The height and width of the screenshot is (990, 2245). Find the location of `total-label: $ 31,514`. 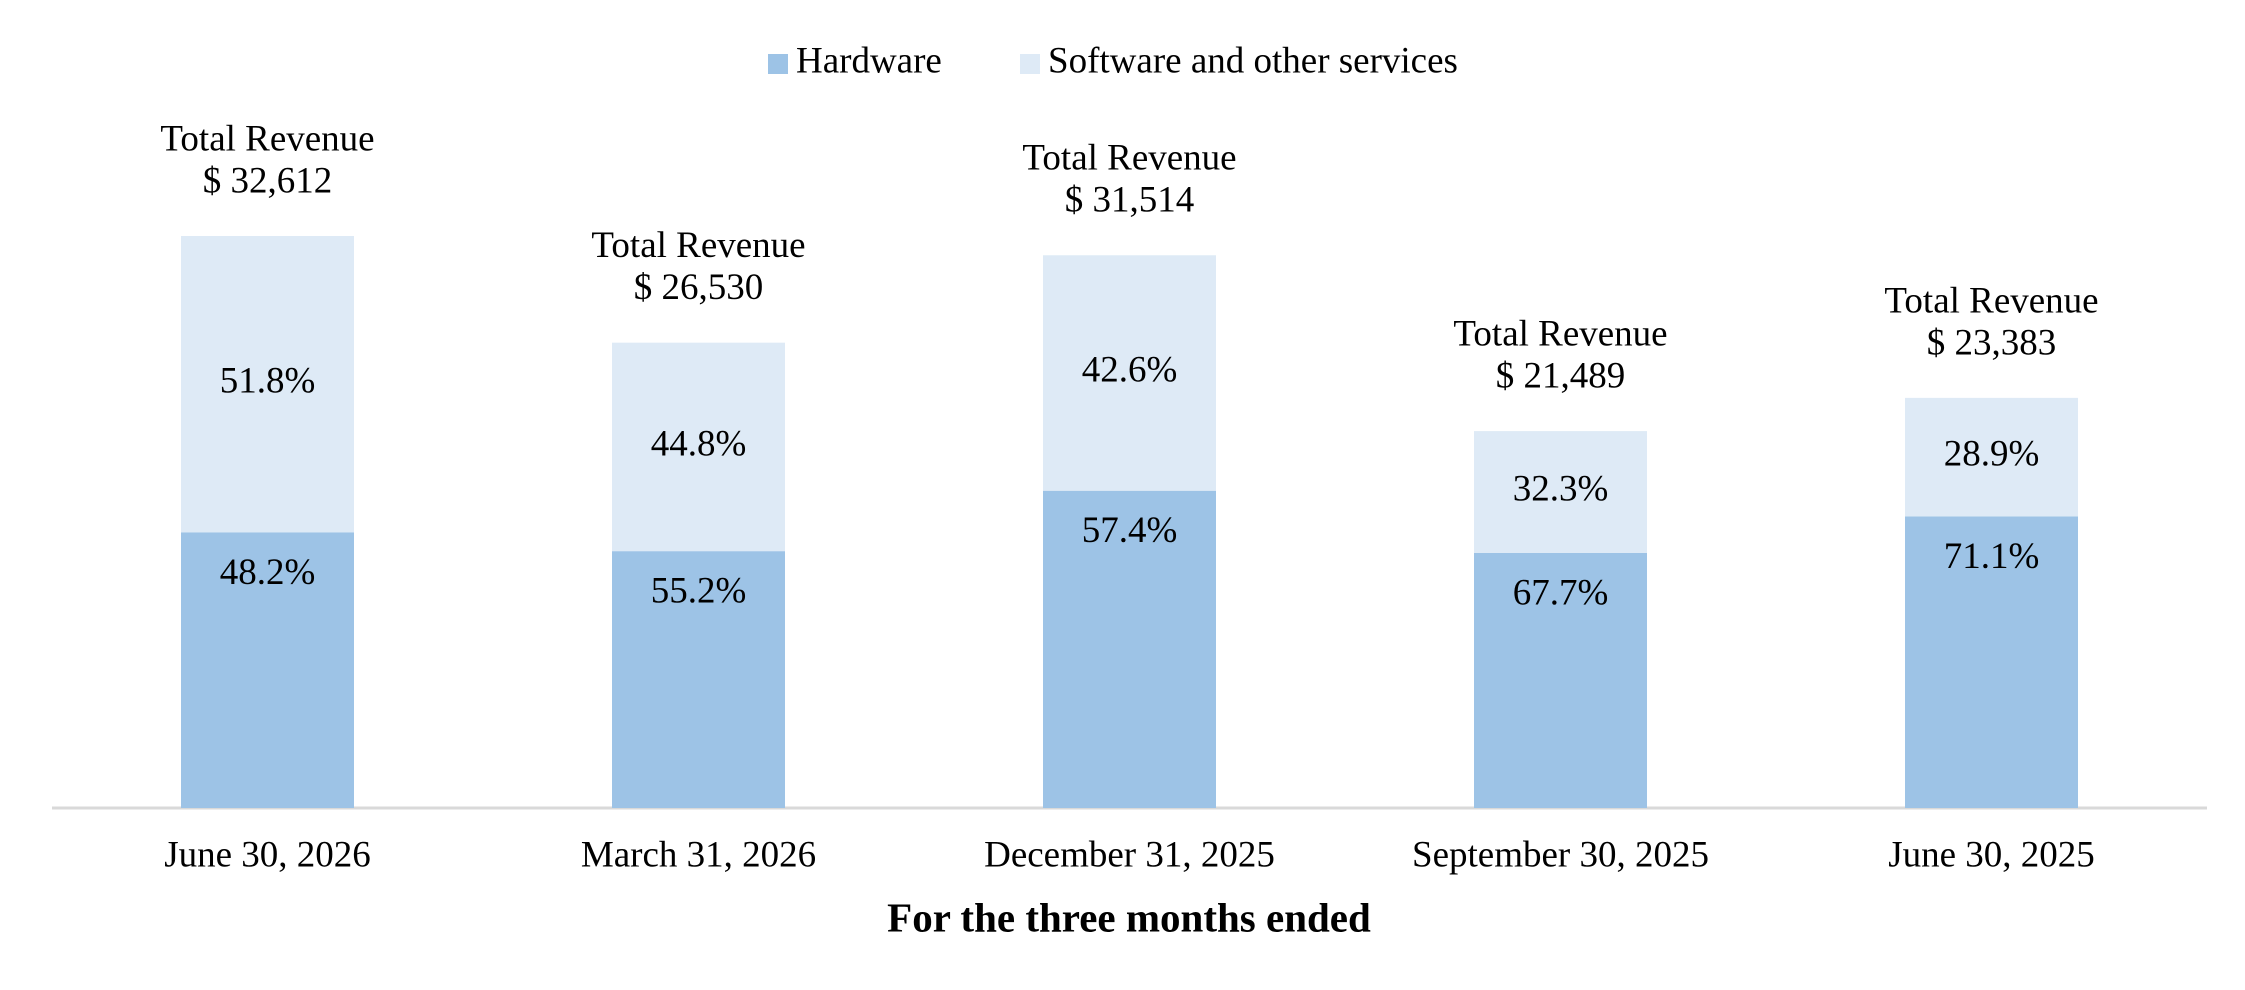

total-label: $ 31,514 is located at coordinates (1130, 200).